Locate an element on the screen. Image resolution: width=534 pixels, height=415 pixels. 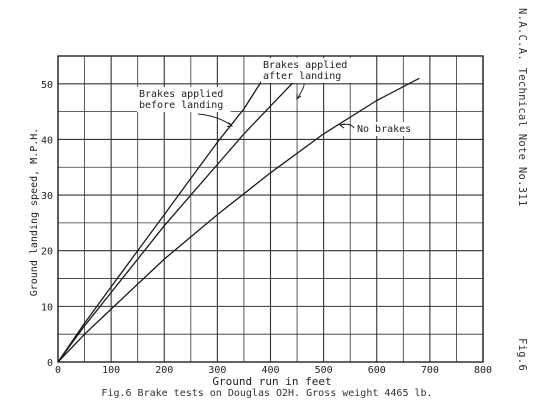
annotation-label: before landing is located at coordinates (181, 105).